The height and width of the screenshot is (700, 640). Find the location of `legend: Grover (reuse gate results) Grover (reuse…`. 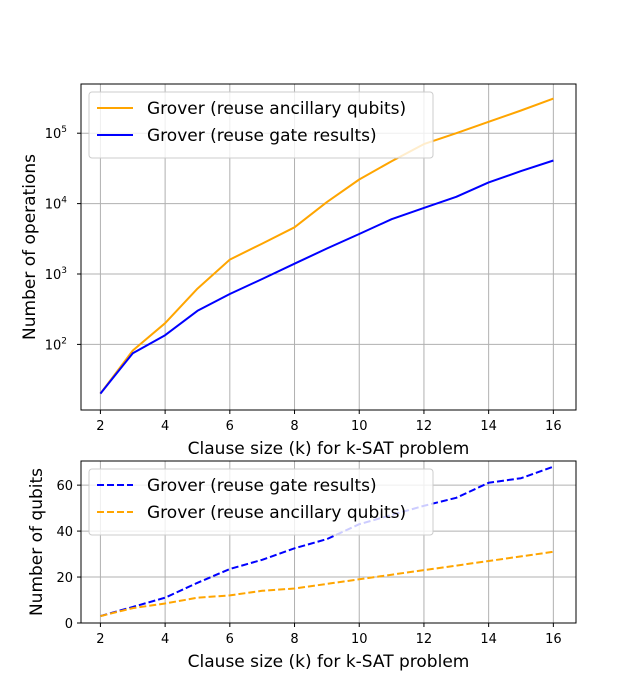

legend: Grover (reuse gate results) Grover (reuse… is located at coordinates (261, 502).